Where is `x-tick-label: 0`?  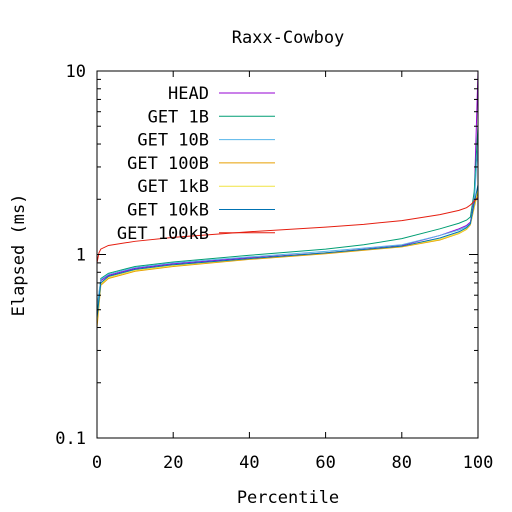
x-tick-label: 0 is located at coordinates (97, 463).